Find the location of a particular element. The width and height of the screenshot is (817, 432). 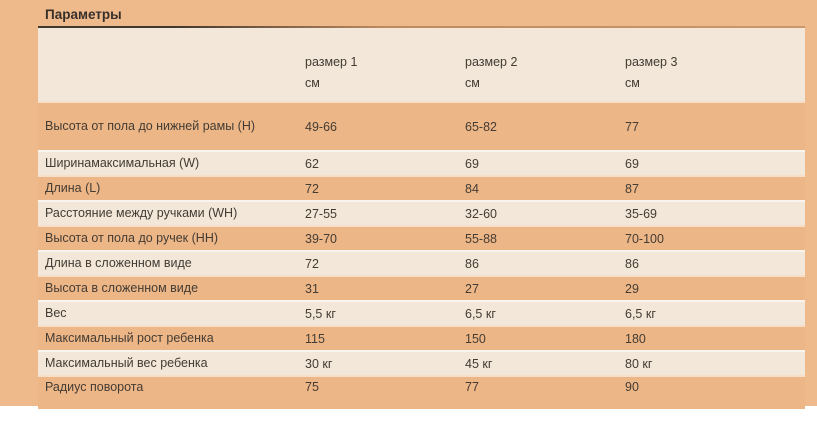

column-header-size1: размер 1 см is located at coordinates (385, 76).